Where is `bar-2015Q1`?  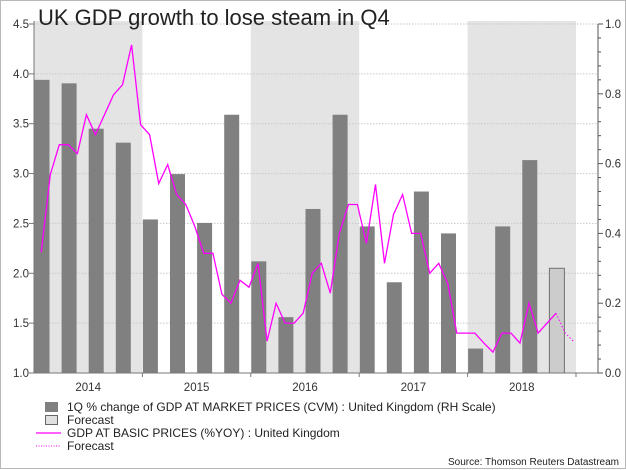
bar-2015Q1 is located at coordinates (150, 296).